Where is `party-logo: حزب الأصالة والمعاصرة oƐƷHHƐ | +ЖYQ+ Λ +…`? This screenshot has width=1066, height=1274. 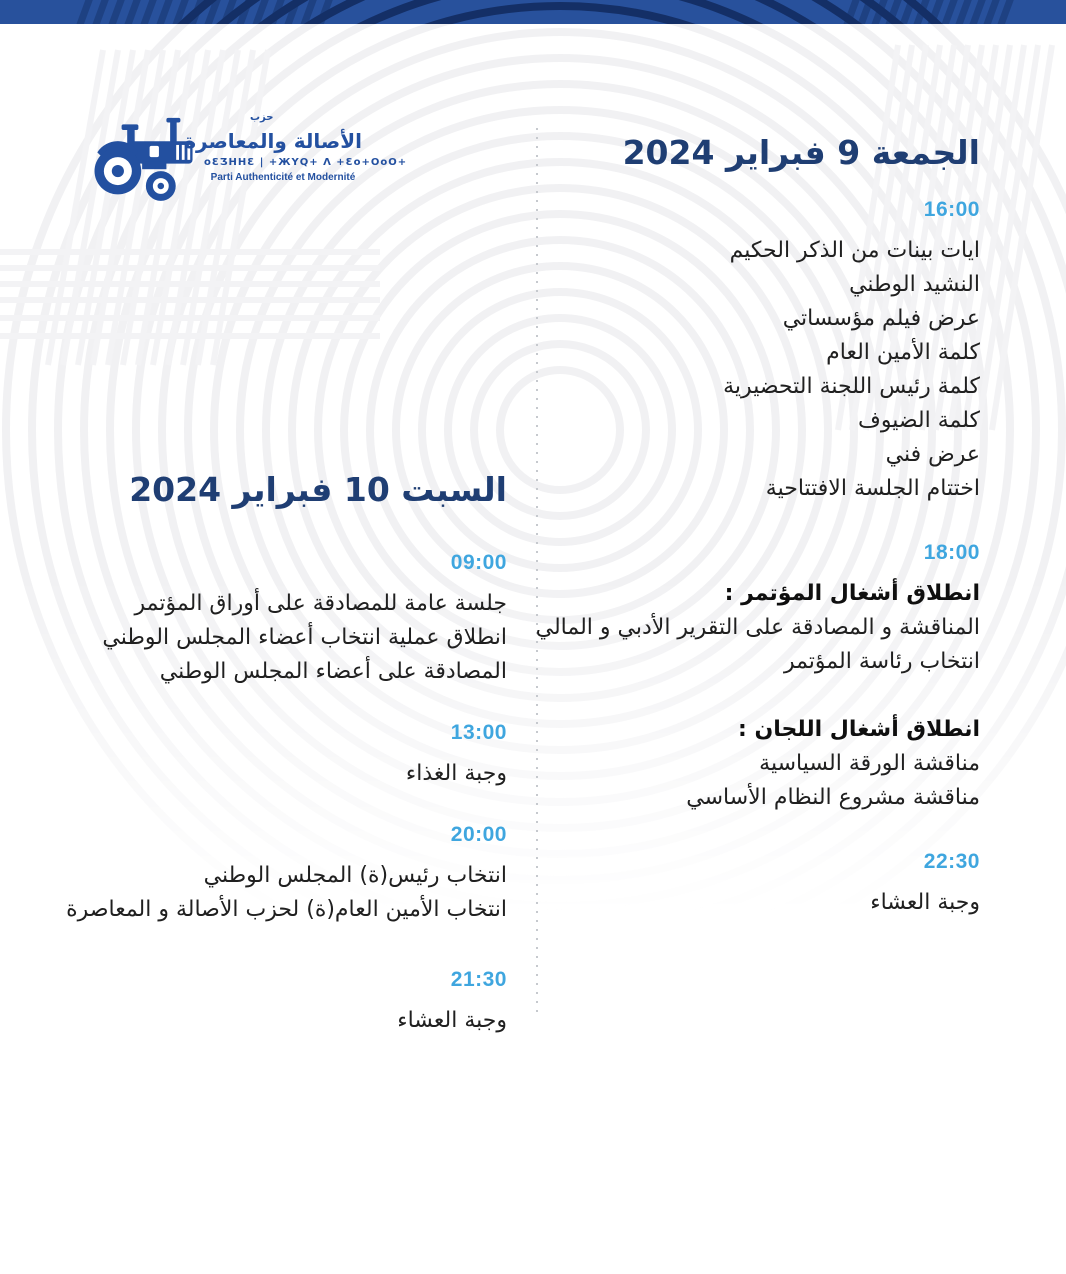 party-logo: حزب الأصالة والمعاصرة oƐƷHHƐ | +ЖYQ+ Λ +… is located at coordinates (248, 158).